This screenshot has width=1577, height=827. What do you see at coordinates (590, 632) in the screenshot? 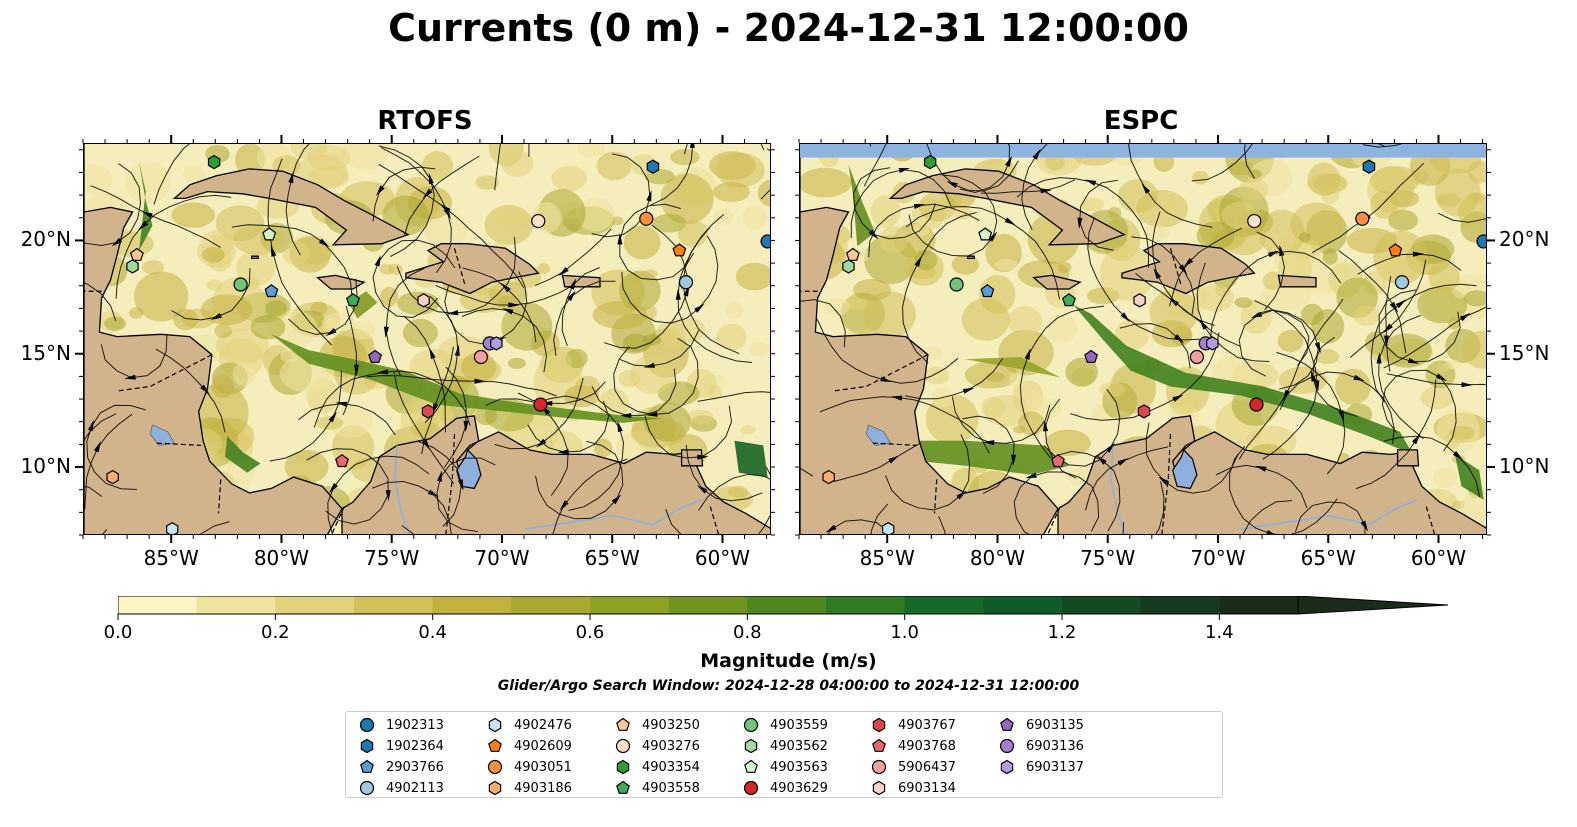
I see `colorbar-tick-label: 0.6` at bounding box center [590, 632].